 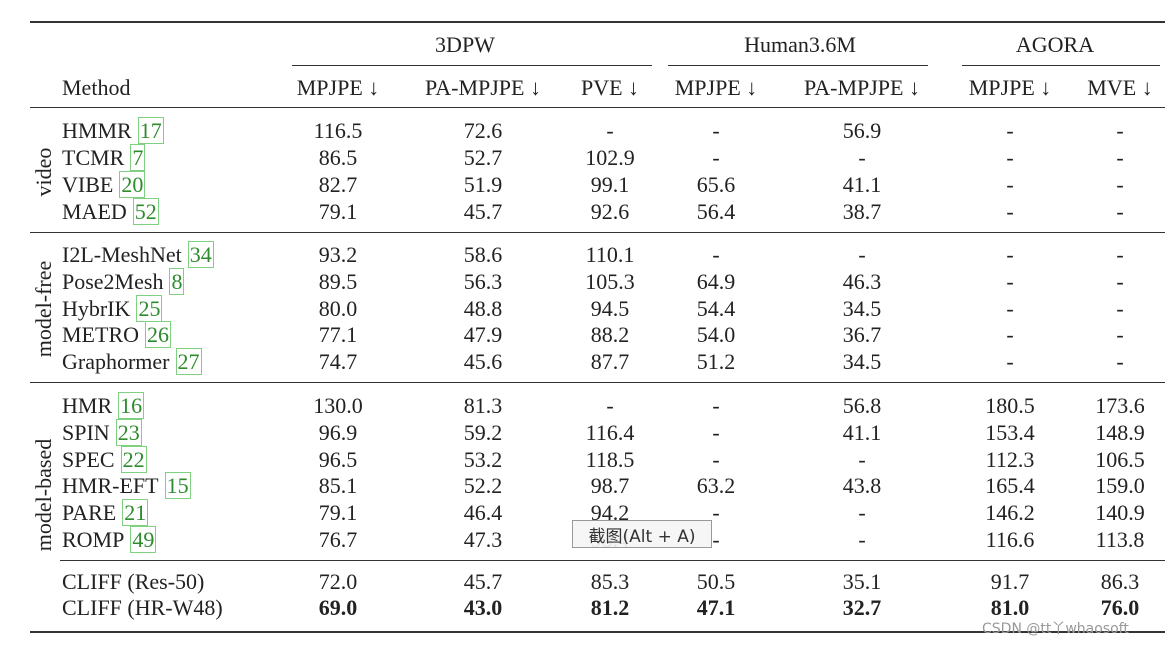 What do you see at coordinates (1120, 513) in the screenshot?
I see `value-cell: 140.9` at bounding box center [1120, 513].